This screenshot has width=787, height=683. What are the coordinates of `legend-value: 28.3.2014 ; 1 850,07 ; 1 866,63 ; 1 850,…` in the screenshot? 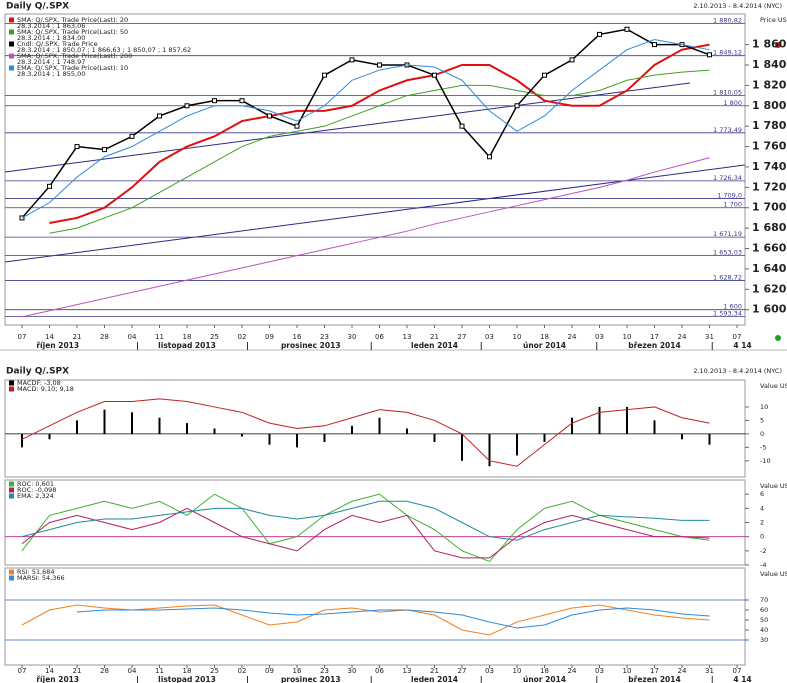 It's located at (104, 50).